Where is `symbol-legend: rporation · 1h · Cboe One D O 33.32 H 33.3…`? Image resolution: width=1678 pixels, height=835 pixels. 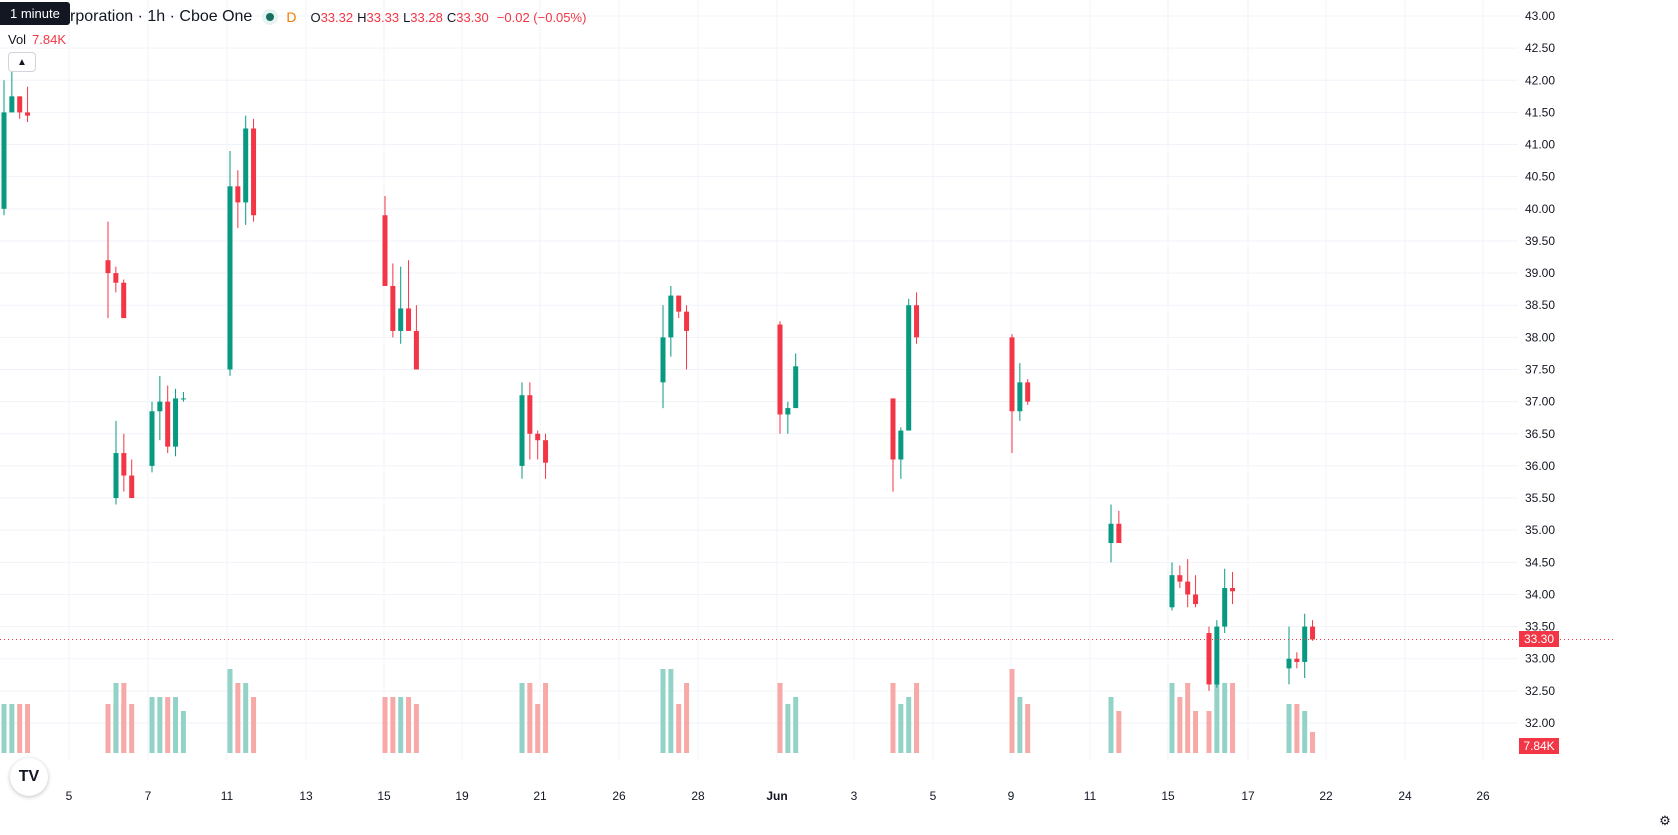
symbol-legend: rporation · 1h · Cboe One D O 33.32 H 33.3… is located at coordinates (297, 17).